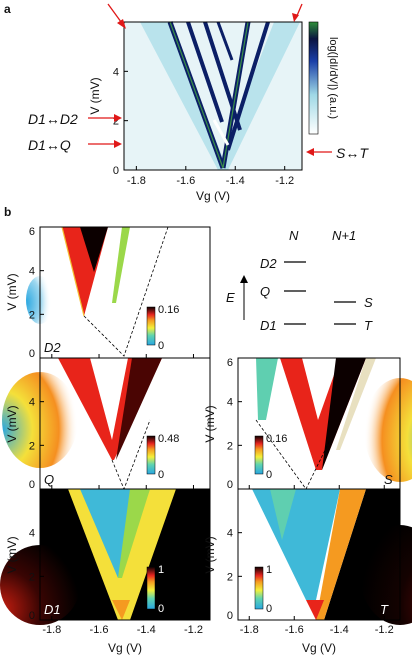  I want to click on panel-a-xtick-label: -1.2, so click(284, 181).